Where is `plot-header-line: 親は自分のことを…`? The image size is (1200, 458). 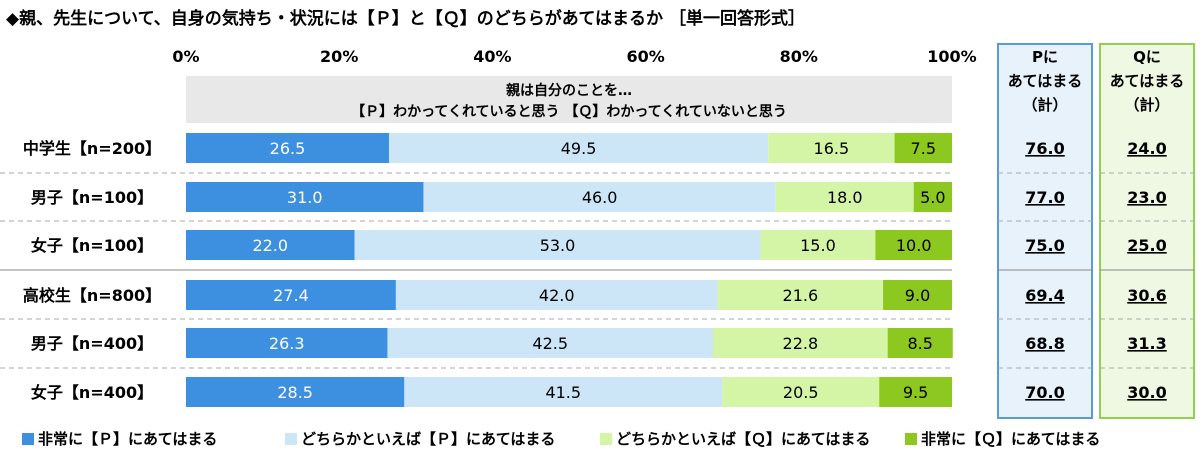 plot-header-line: 親は自分のことを… is located at coordinates (569, 90).